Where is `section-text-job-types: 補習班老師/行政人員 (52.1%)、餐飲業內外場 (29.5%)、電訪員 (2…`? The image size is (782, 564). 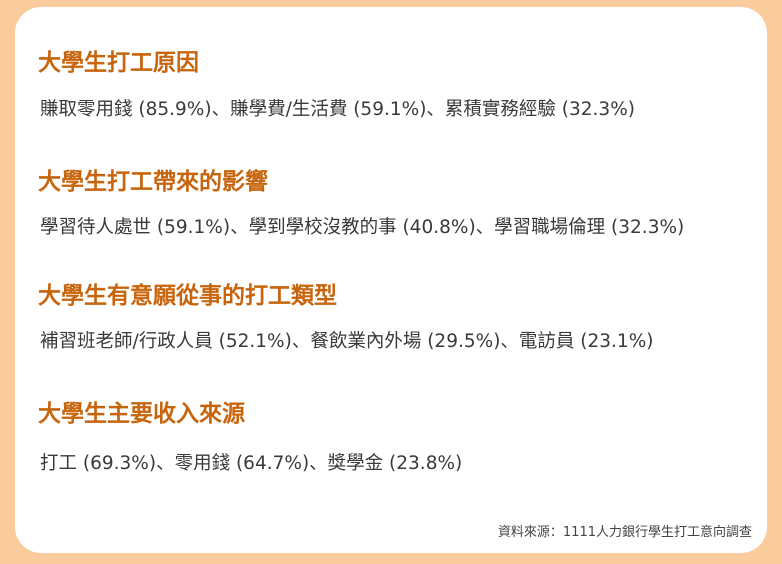 section-text-job-types: 補習班老師/行政人員 (52.1%)、餐飲業內外場 (29.5%)、電訪員 (2… is located at coordinates (347, 341).